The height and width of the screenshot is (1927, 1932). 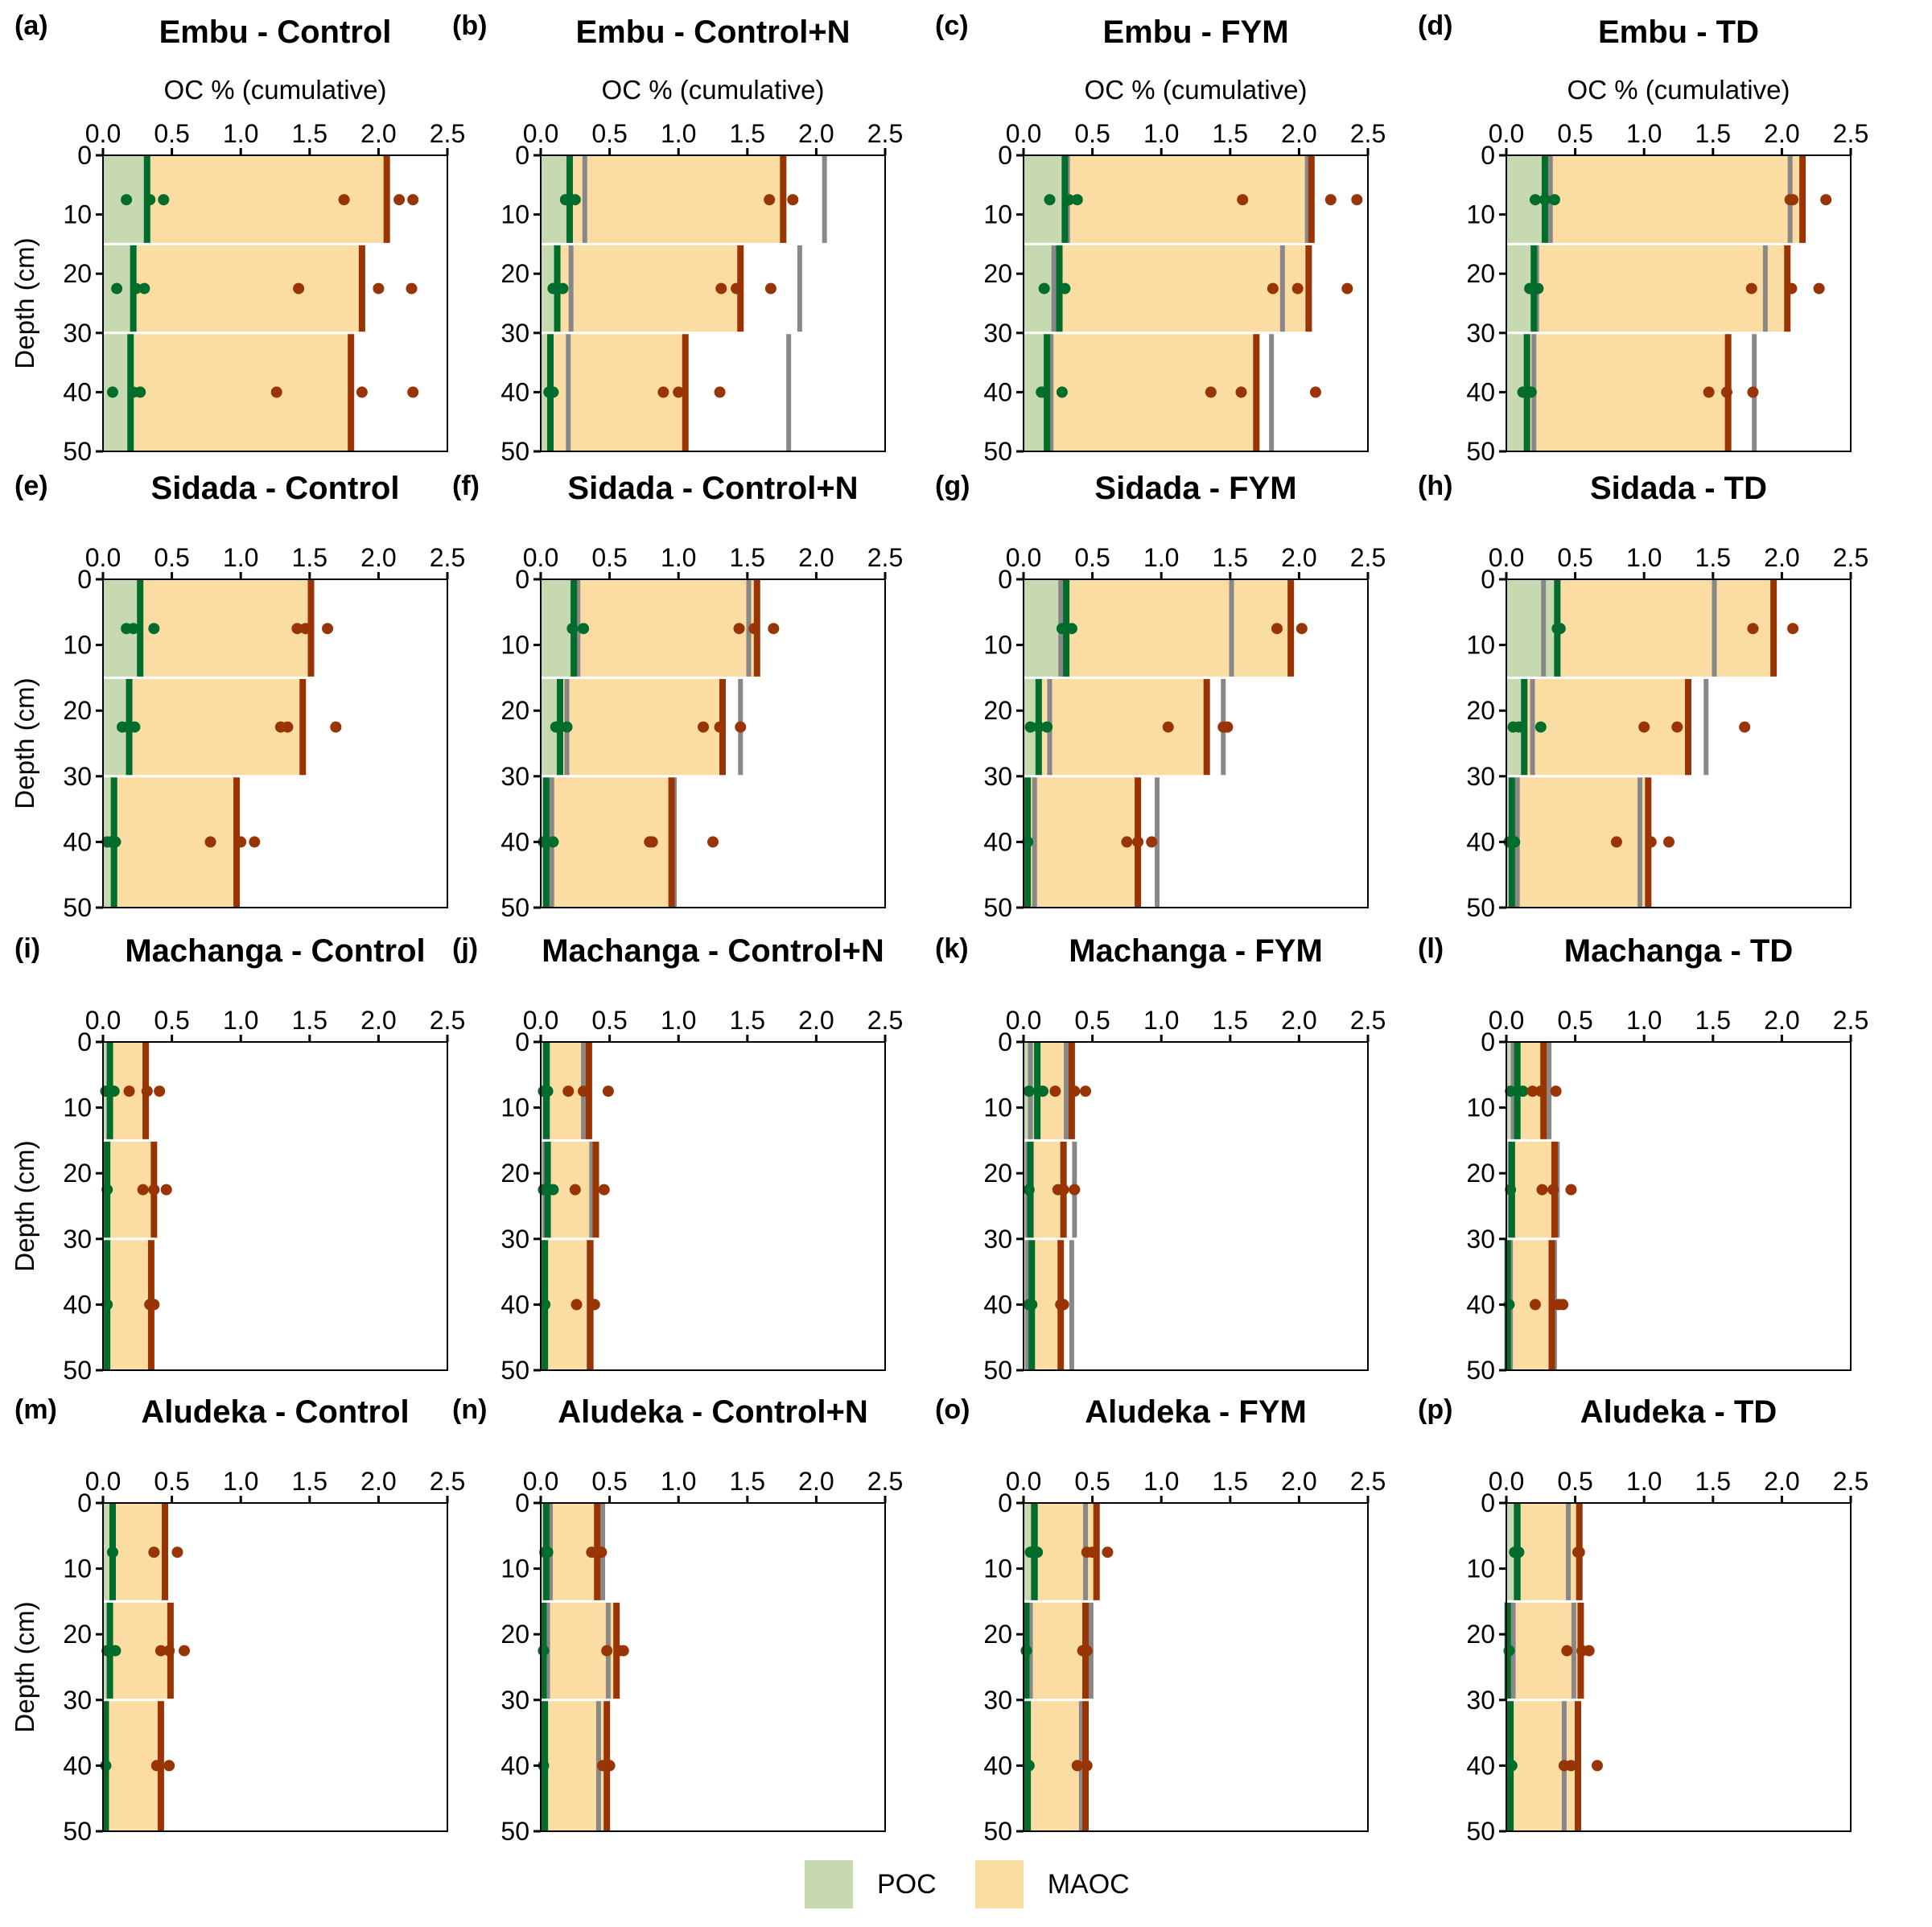 What do you see at coordinates (1195, 488) in the screenshot?
I see `panel-title: Sidada - FYM` at bounding box center [1195, 488].